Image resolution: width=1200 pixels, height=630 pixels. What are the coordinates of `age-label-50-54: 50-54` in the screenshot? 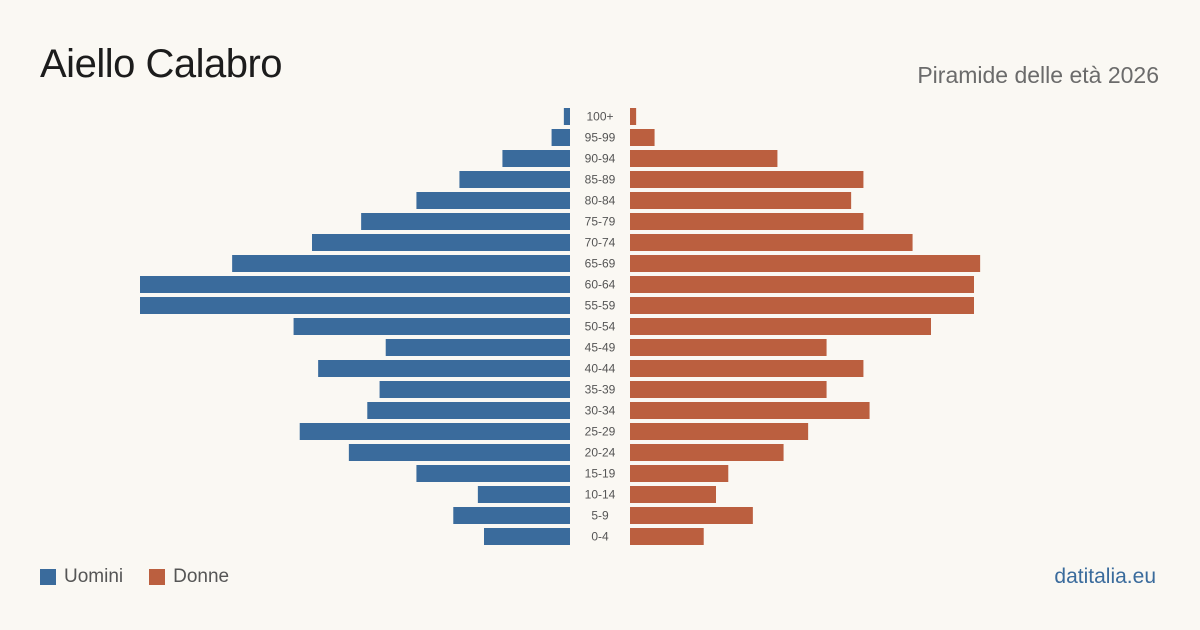 It's located at (600, 327).